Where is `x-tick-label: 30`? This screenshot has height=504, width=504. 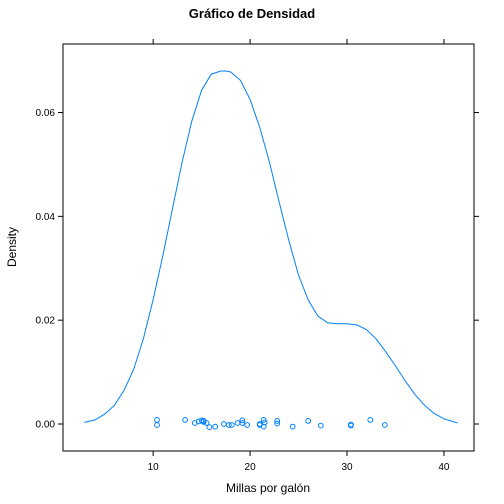 x-tick-label: 30 is located at coordinates (347, 467).